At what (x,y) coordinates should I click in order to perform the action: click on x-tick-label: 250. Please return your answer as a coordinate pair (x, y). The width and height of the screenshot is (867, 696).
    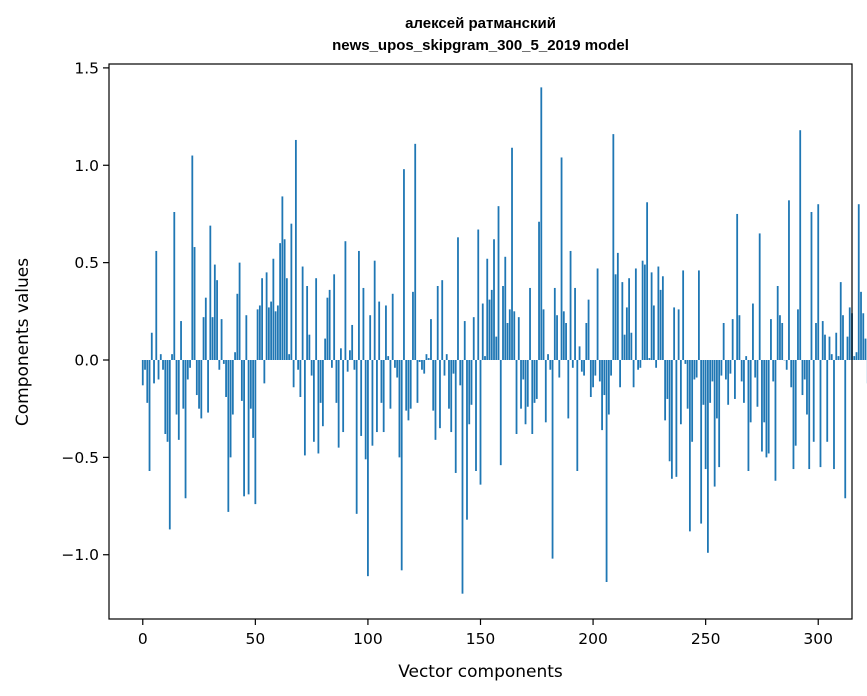
    Looking at the image, I should click on (706, 639).